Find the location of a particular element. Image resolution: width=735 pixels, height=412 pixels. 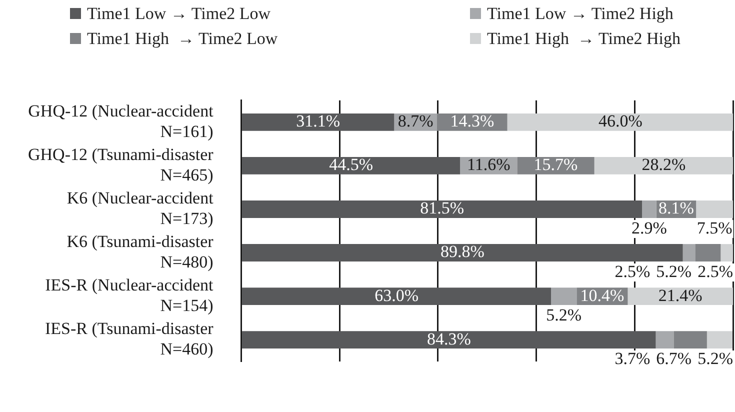

data-label: 89.8% is located at coordinates (462, 252).